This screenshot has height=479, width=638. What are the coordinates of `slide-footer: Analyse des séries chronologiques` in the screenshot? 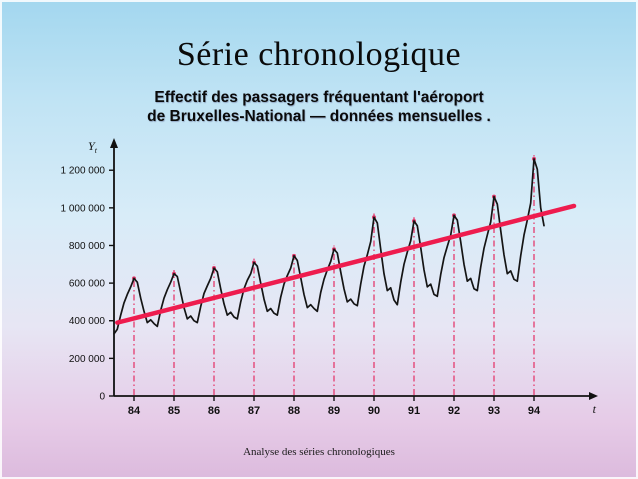 It's located at (319, 452).